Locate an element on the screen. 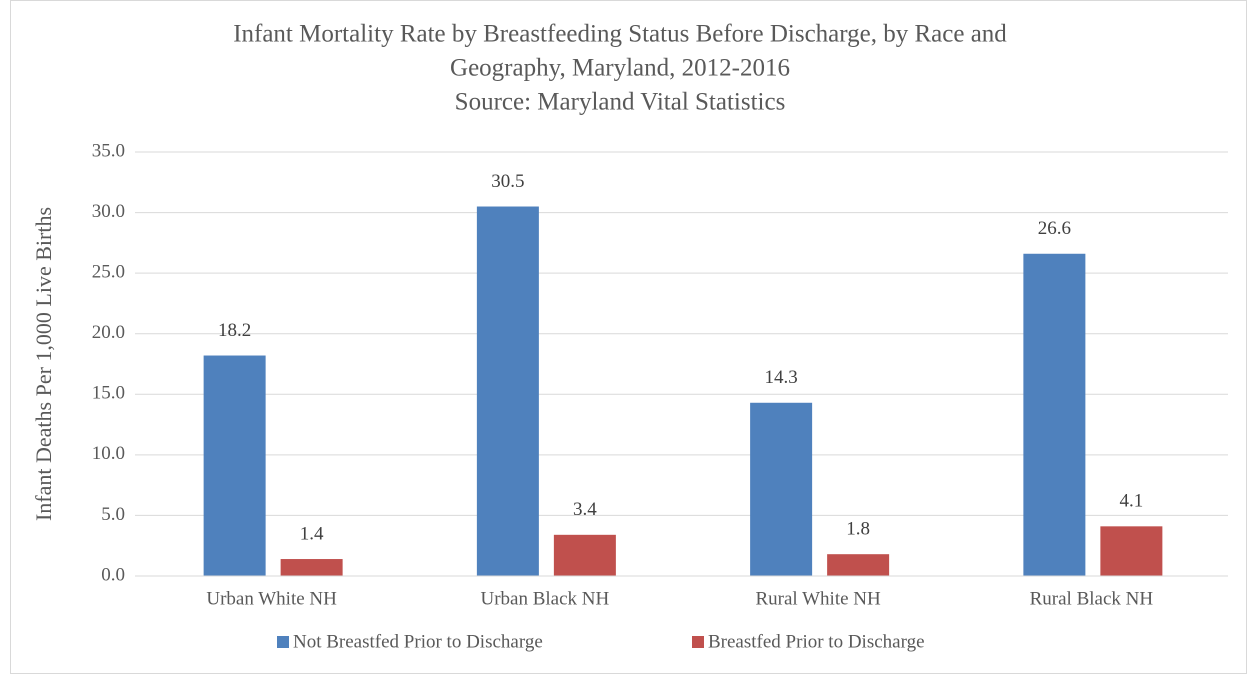 The height and width of the screenshot is (675, 1248). data-label: 14.3 is located at coordinates (781, 377).